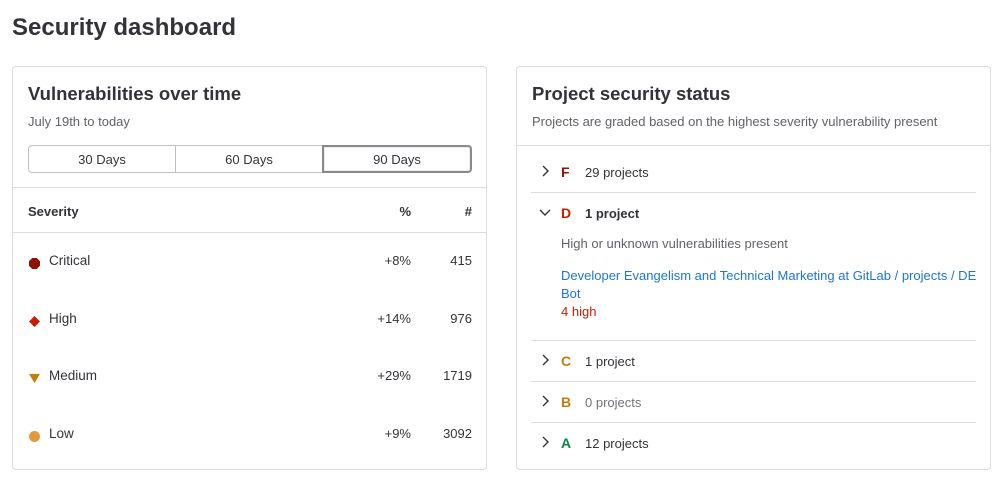 The width and height of the screenshot is (1000, 483). Describe the element at coordinates (461, 318) in the screenshot. I see `vulnerability-count: 976` at that location.